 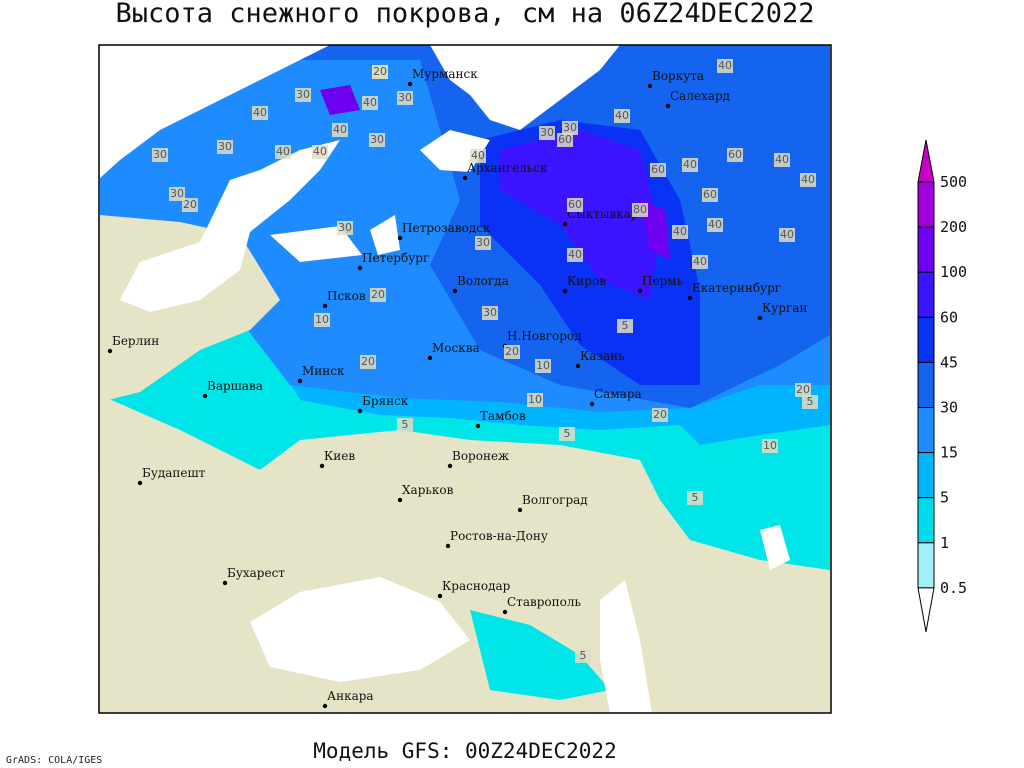 I want to click on city-label: Киров, so click(x=586, y=281).